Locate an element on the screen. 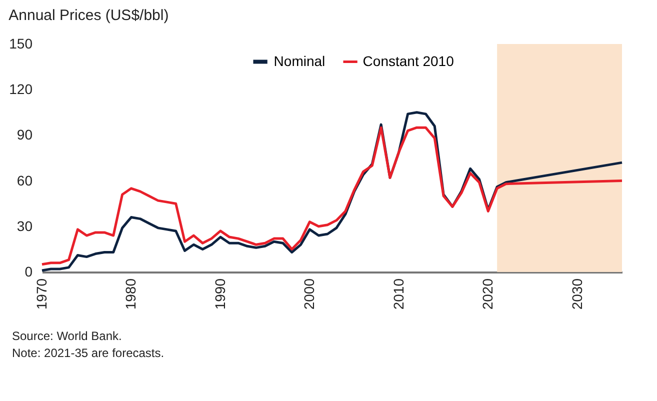 This screenshot has width=657, height=401. source-note: Source: World Bank. is located at coordinates (67, 336).